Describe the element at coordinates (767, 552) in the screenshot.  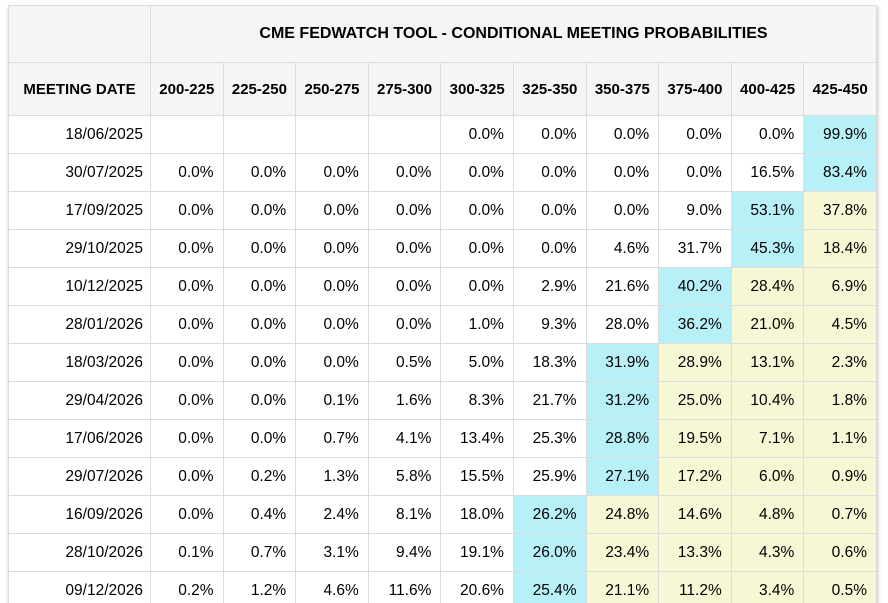
I see `probability-cell: 4.3%` at that location.